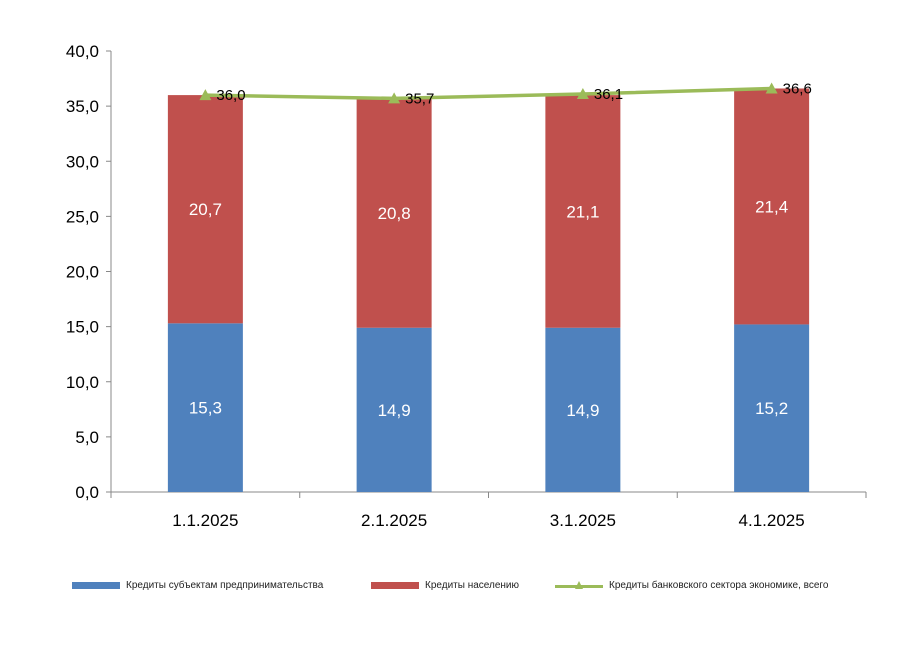 The image size is (924, 645). Describe the element at coordinates (797, 88) in the screenshot. I see `data-label-total: 36,6` at that location.